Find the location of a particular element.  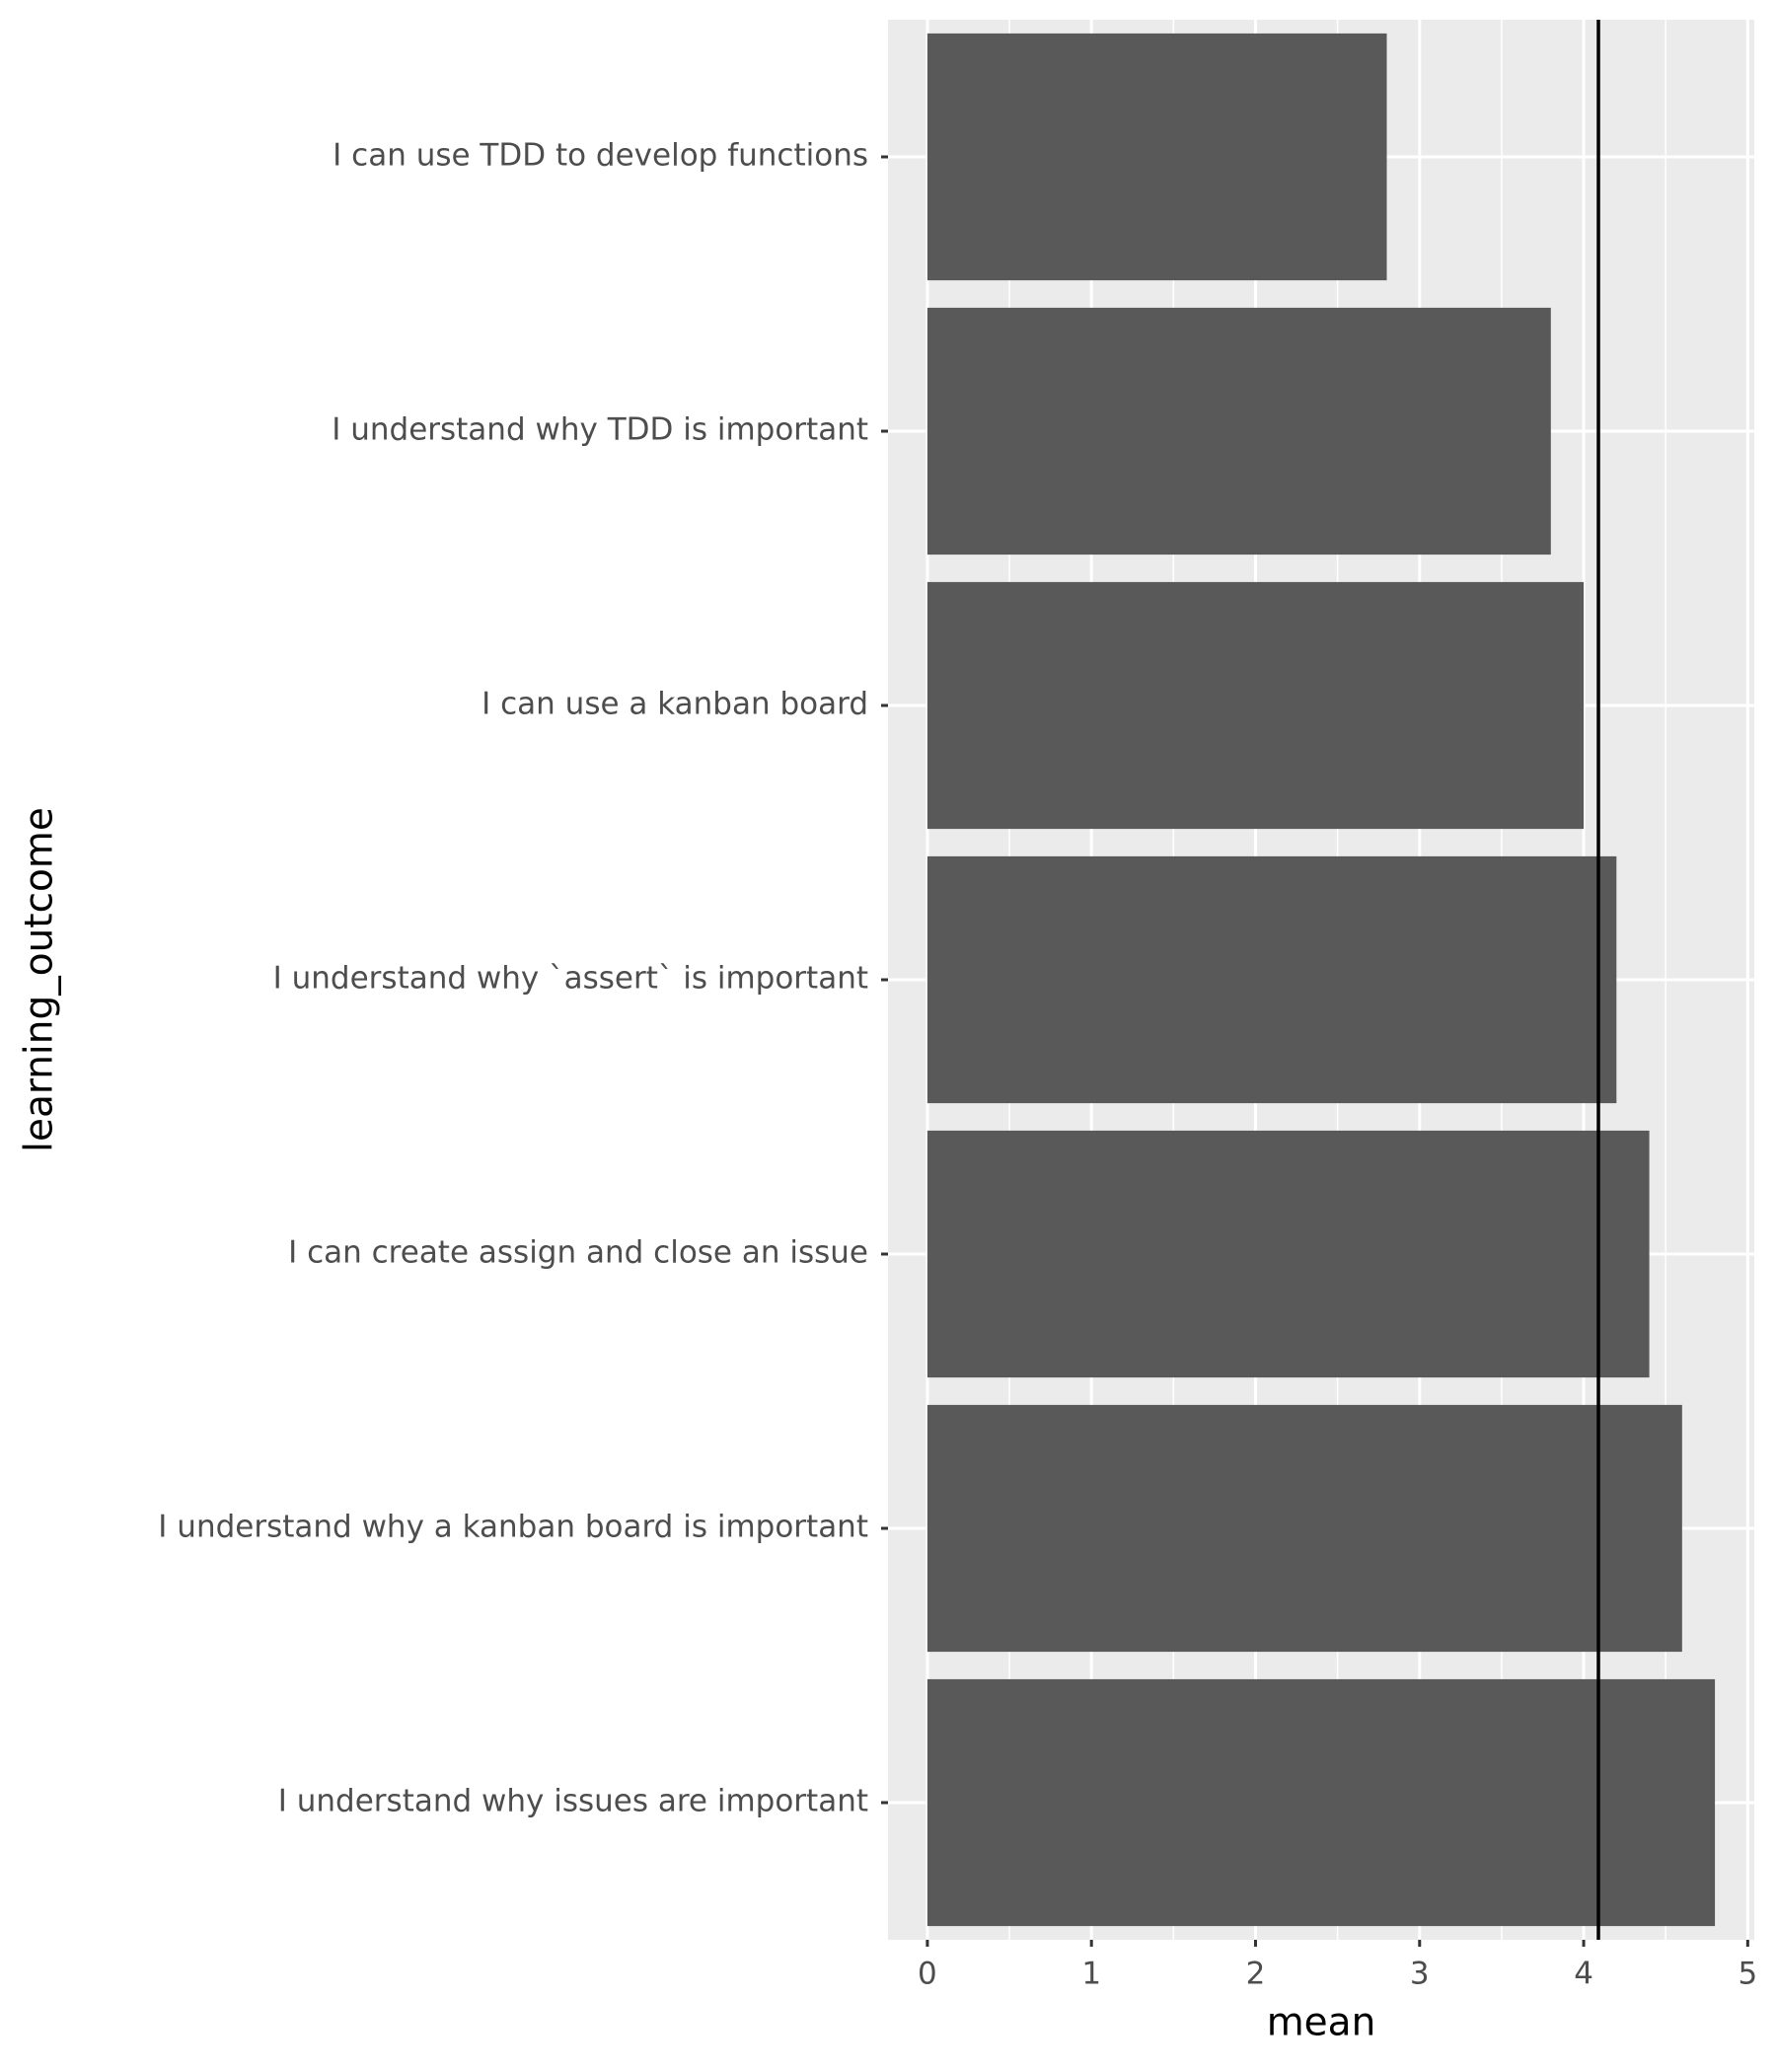

y-tick-label: I understand why `assert` is important is located at coordinates (570, 979).